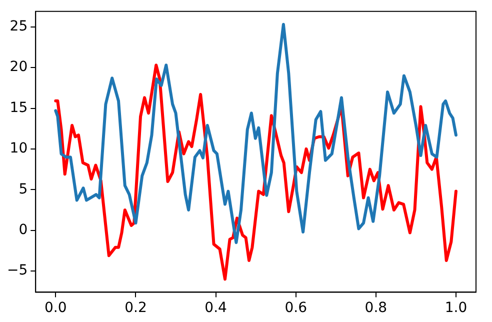  I want to click on y-tick-label: 0, so click(23, 230).